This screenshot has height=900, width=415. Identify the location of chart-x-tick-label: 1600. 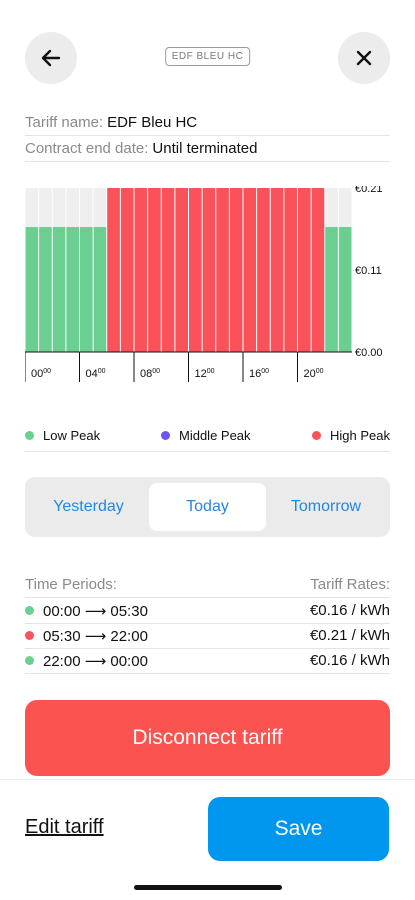
(259, 374).